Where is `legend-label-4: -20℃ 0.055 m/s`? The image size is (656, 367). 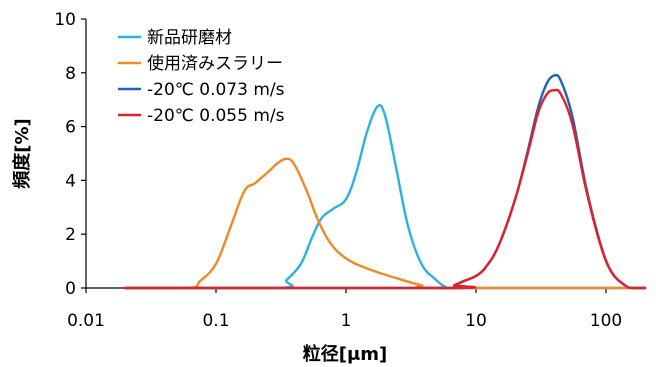
legend-label-4: -20℃ 0.055 m/s is located at coordinates (216, 116).